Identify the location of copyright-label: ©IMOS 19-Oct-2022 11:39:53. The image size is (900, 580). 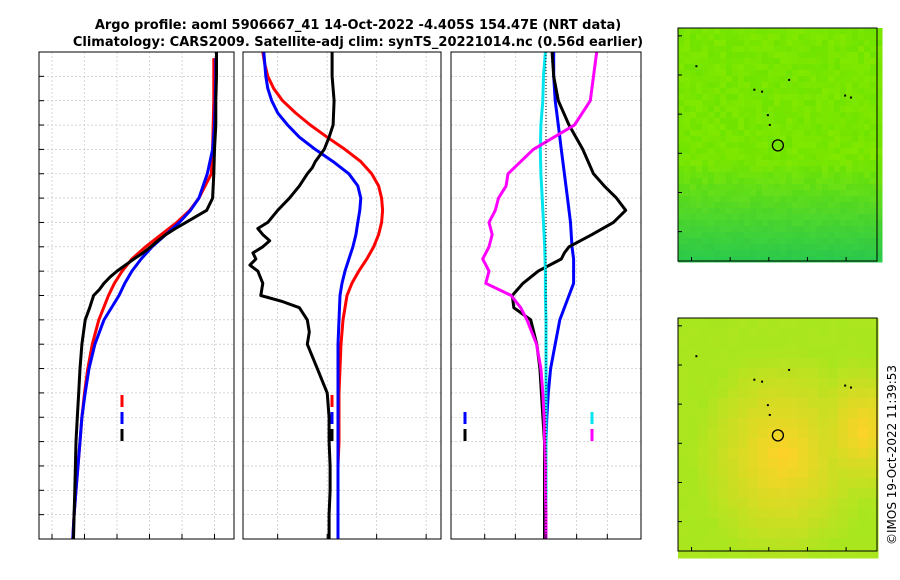
(892, 455).